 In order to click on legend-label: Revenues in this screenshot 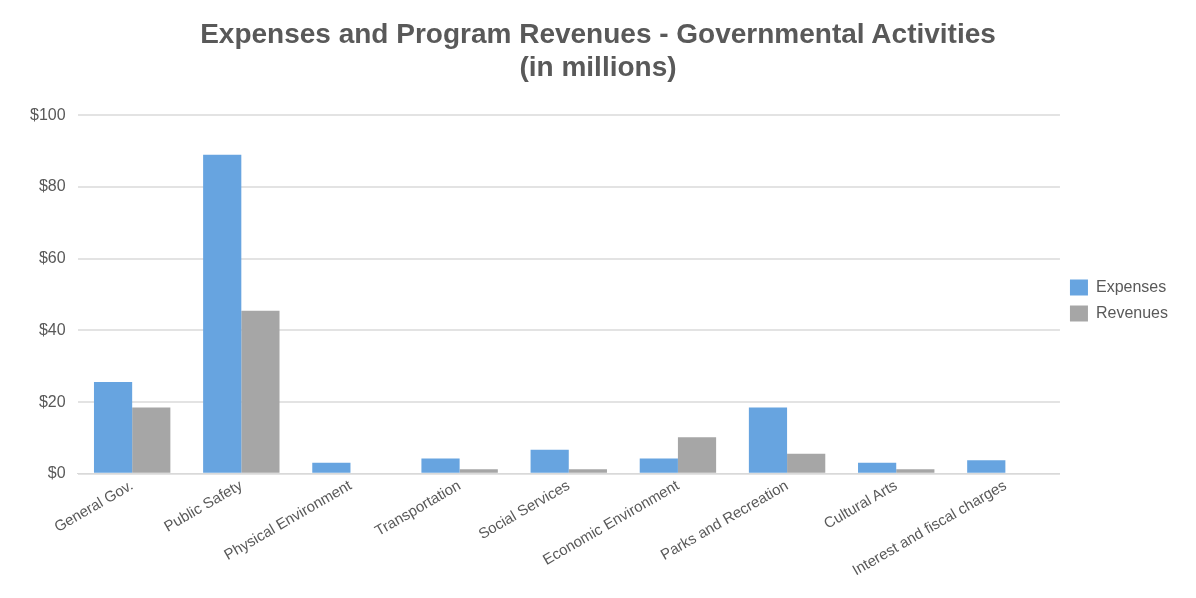, I will do `click(1131, 312)`.